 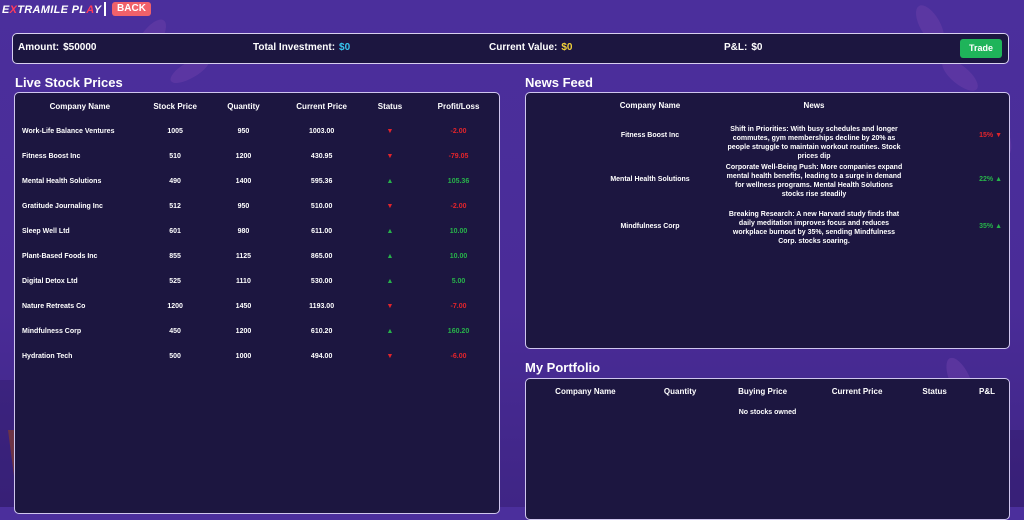 I want to click on current-value-label: Current Value:, so click(x=523, y=47).